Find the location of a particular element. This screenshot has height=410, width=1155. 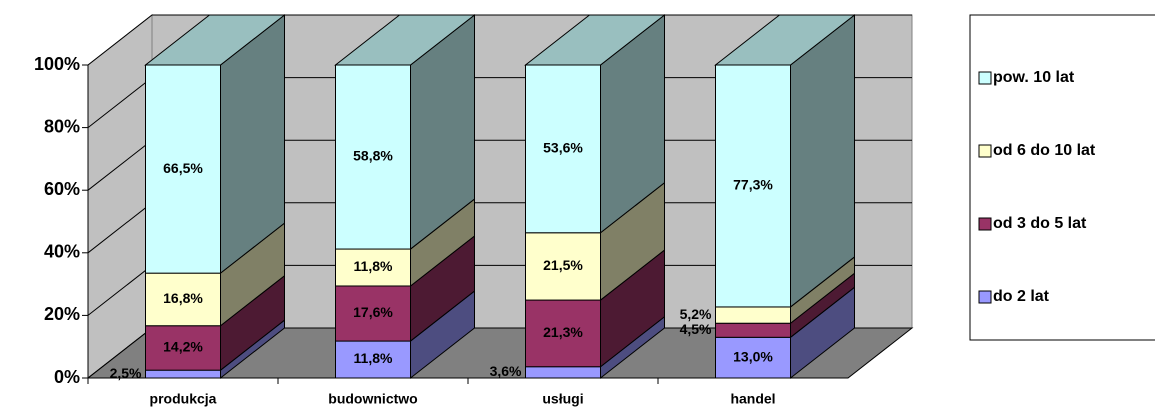

data-label: 53,6% is located at coordinates (563, 148).